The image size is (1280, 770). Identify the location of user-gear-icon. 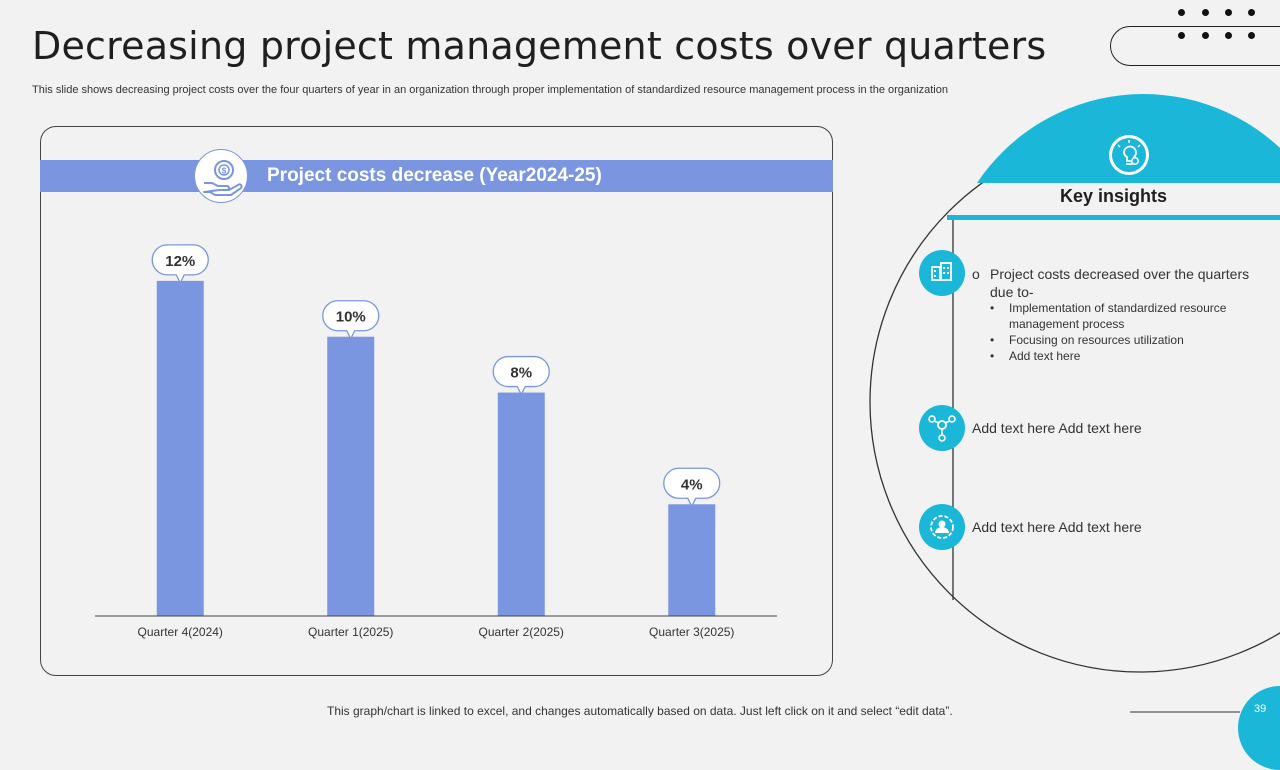
(942, 527).